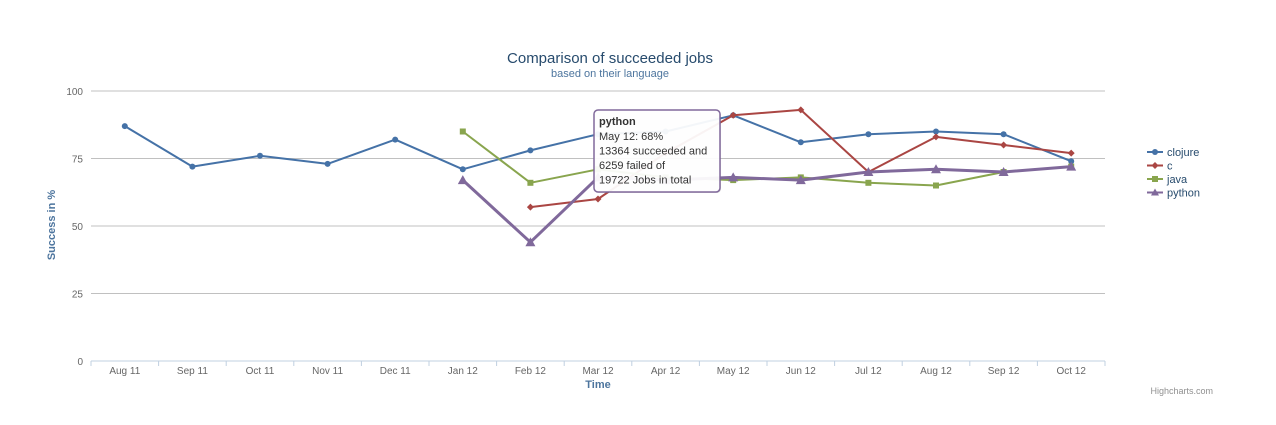  What do you see at coordinates (597, 385) in the screenshot?
I see `x-axis-title: Time` at bounding box center [597, 385].